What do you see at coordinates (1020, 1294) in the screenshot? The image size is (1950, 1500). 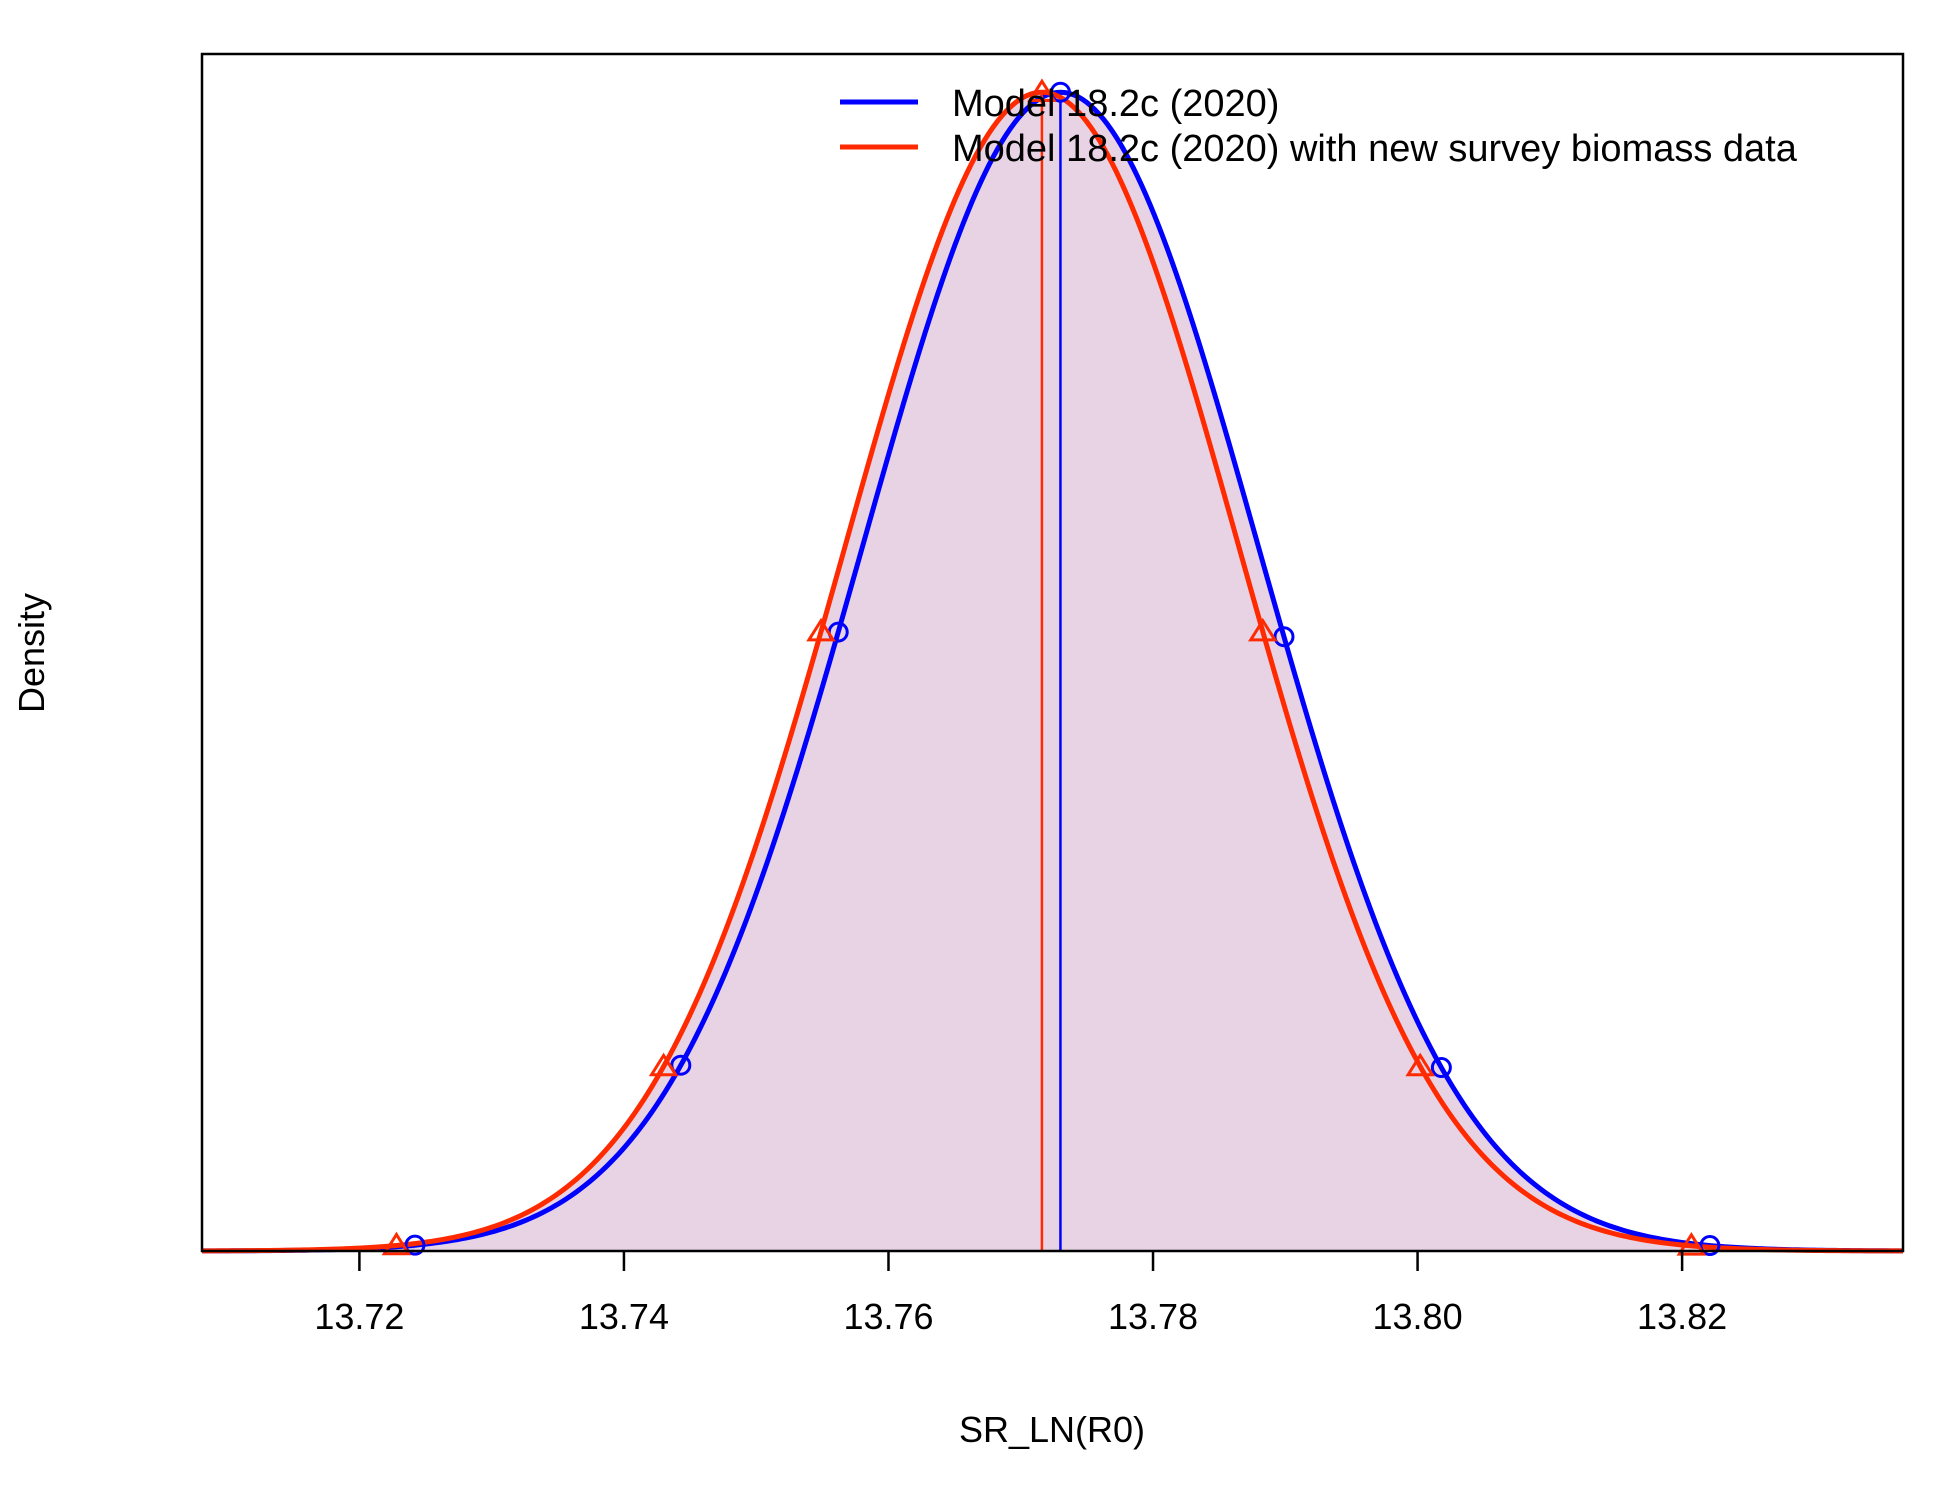 I see `x-axis: 13.72 13.74 13.76 13.78 13.80 13.82` at bounding box center [1020, 1294].